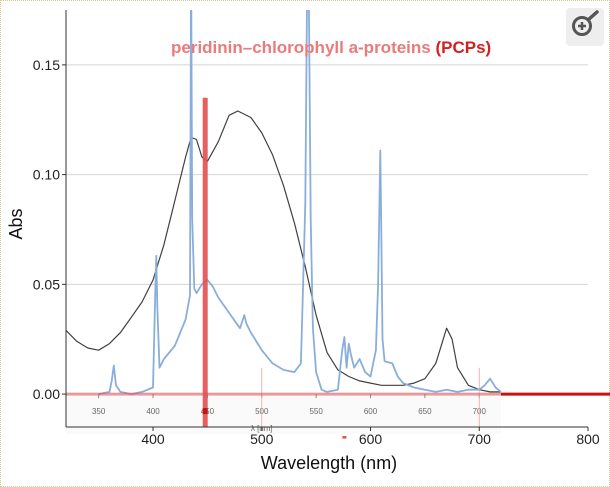  I want to click on x-axis-title: Wavelength (nm), so click(329, 463).